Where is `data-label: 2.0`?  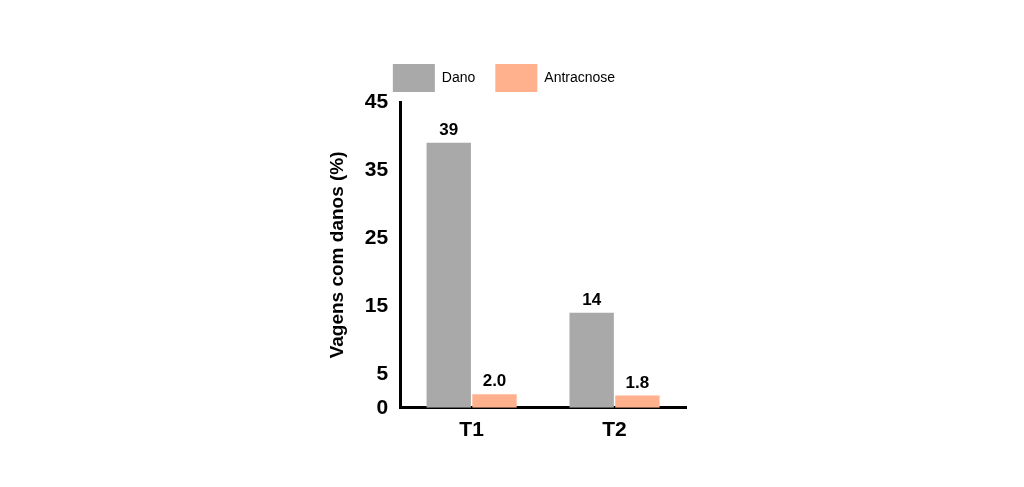 data-label: 2.0 is located at coordinates (494, 381).